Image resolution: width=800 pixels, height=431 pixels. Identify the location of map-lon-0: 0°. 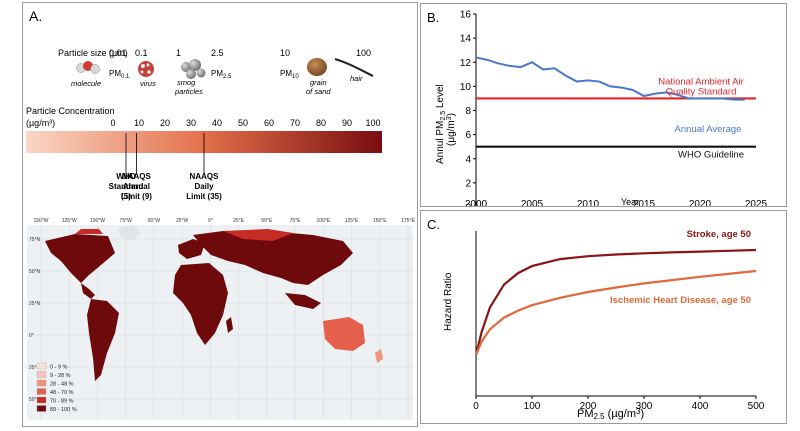
(210, 221).